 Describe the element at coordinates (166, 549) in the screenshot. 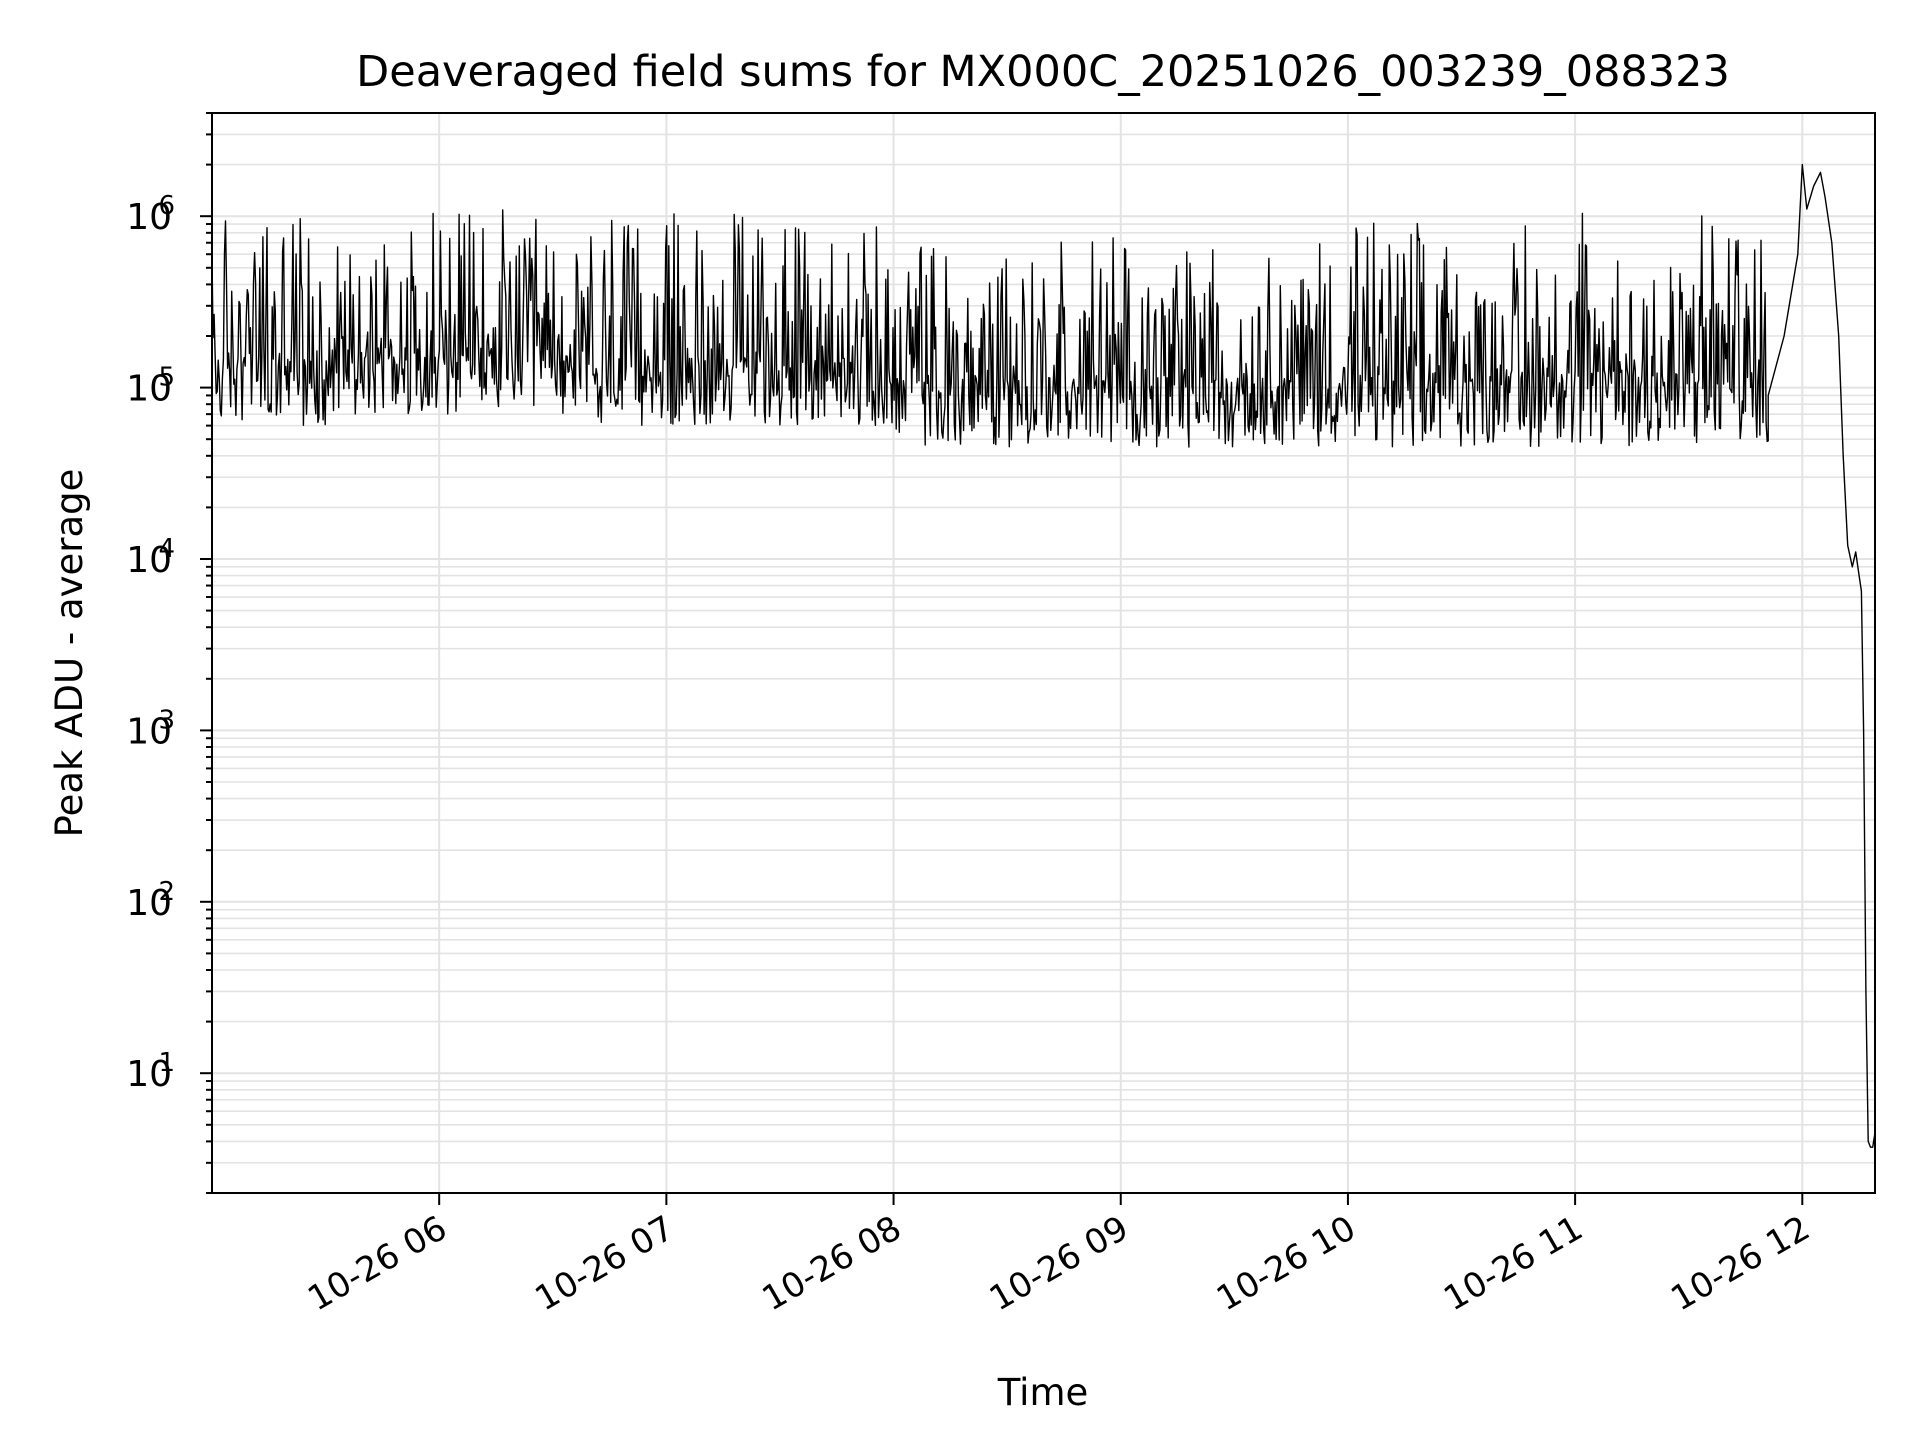

I see `y-tick-label-exponent: 4` at that location.